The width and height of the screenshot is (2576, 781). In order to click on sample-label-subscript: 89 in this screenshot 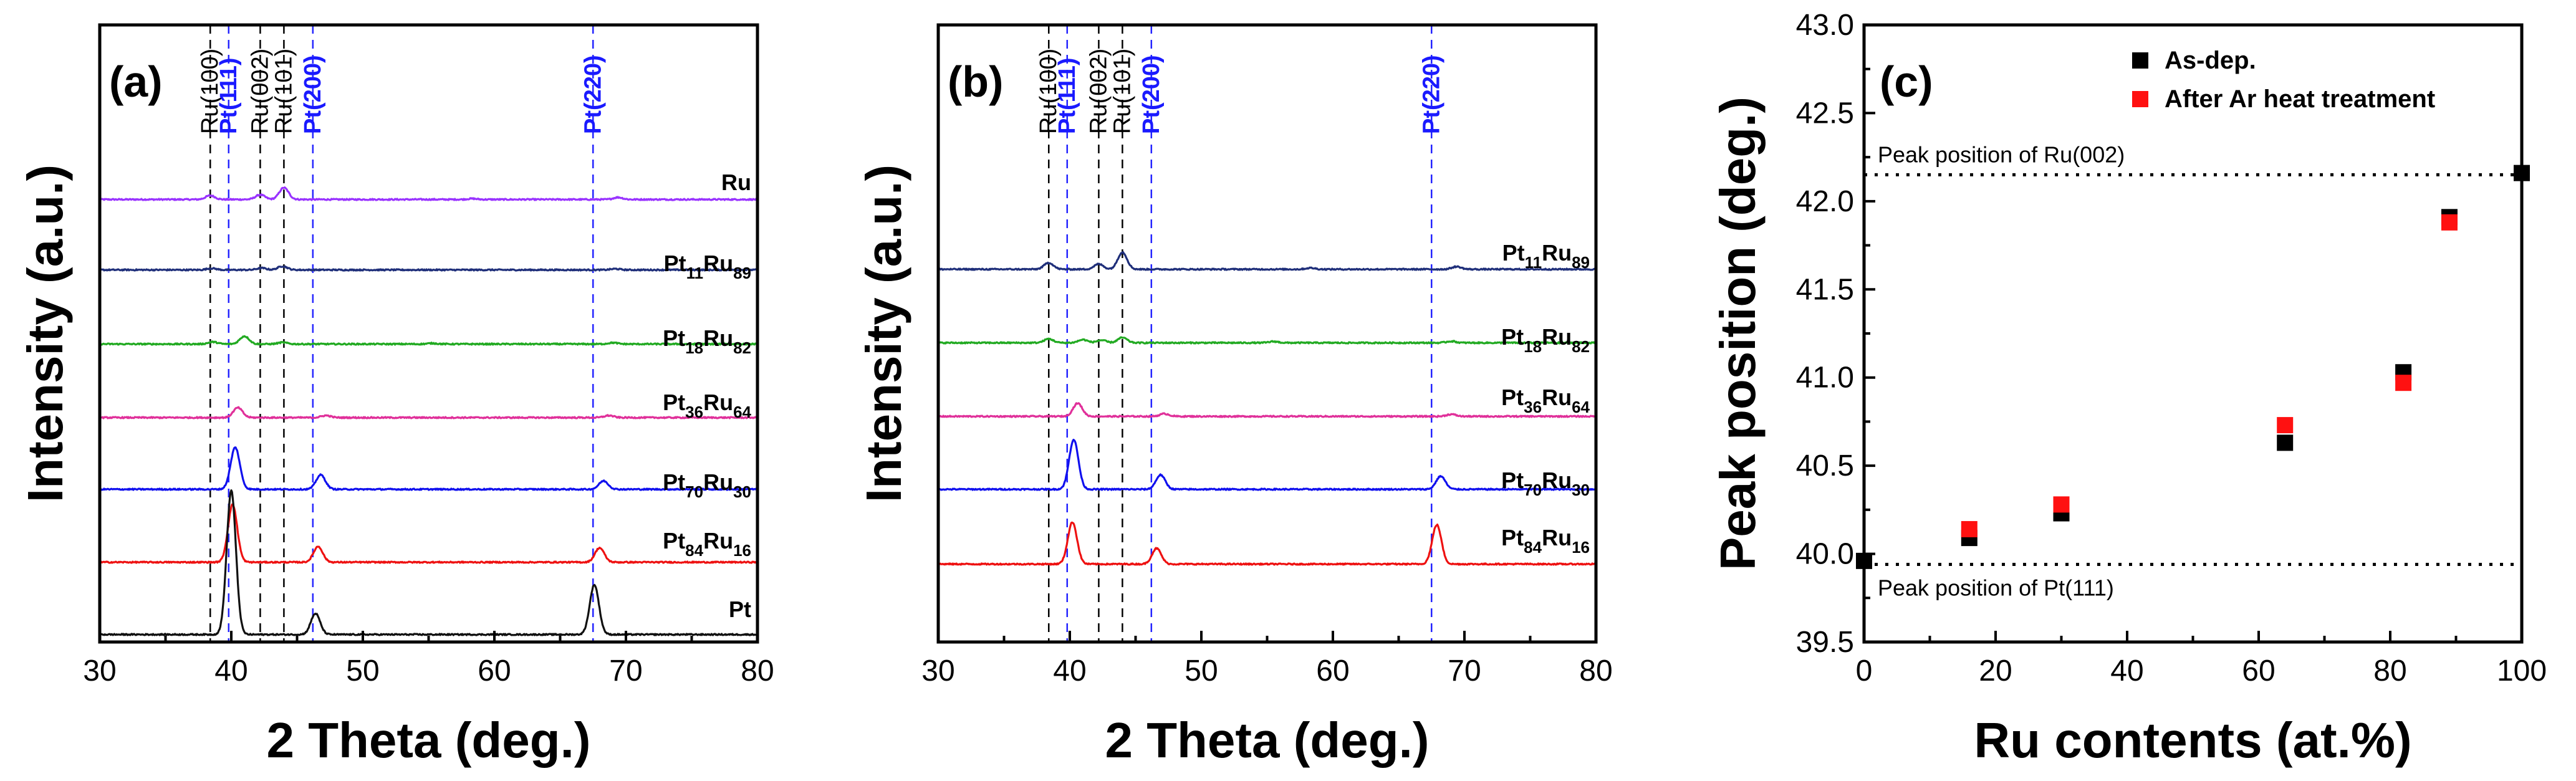, I will do `click(1581, 262)`.